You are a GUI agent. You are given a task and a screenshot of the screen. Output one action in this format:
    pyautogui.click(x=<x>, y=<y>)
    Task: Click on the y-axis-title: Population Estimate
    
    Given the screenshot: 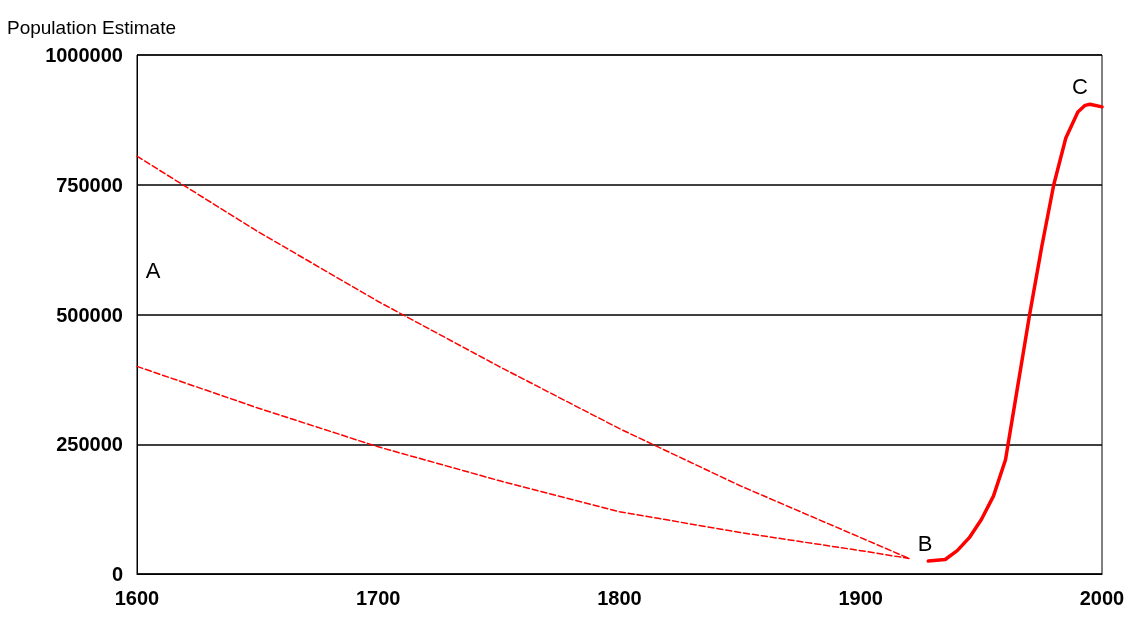 What is the action you would take?
    pyautogui.click(x=91, y=27)
    